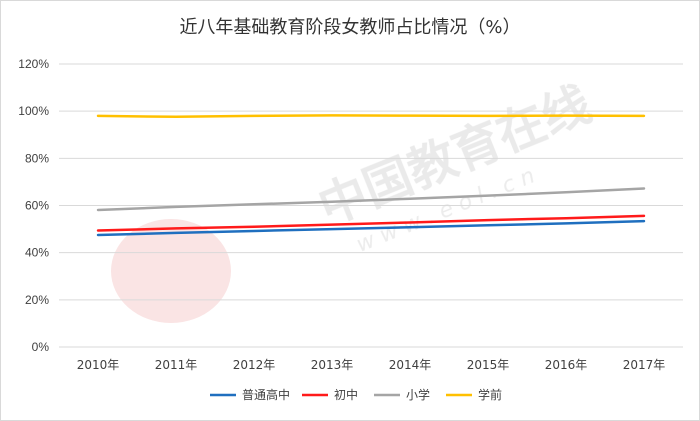 The image size is (700, 421). I want to click on legend: 普通高中 初中 小学 学前, so click(356, 394).